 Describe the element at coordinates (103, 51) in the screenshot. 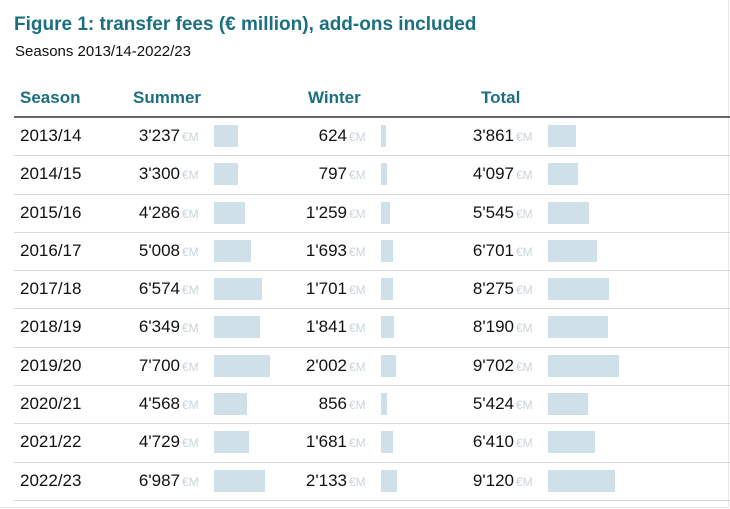

I see `figure-subtitle: Seasons 2013/14-2022/23` at that location.